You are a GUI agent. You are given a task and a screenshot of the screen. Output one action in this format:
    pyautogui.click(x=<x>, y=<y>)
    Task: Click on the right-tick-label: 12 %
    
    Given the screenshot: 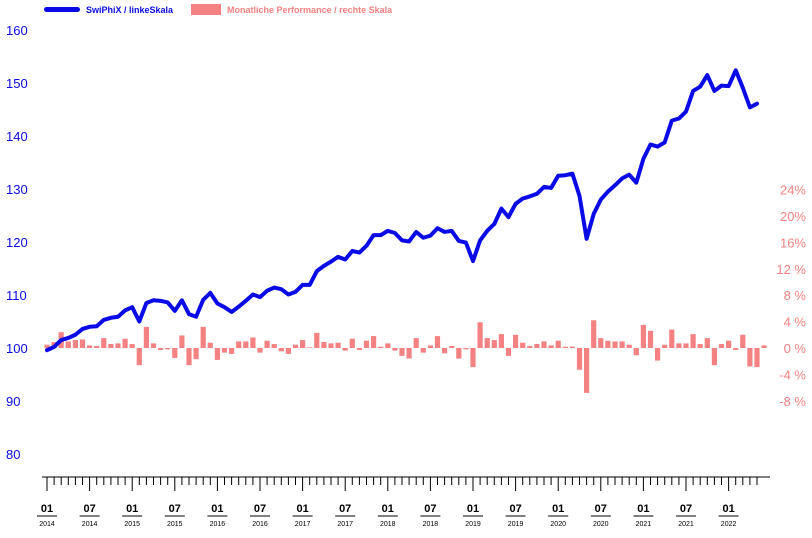 What is the action you would take?
    pyautogui.click(x=791, y=269)
    